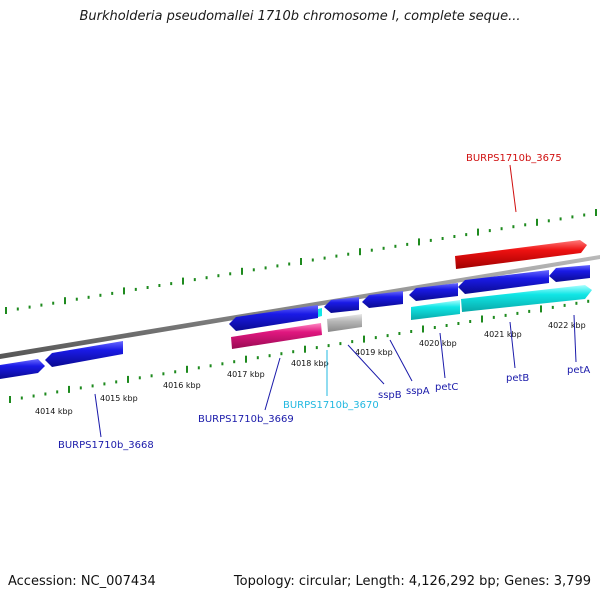 This screenshot has width=600, height=600. I want to click on gene-arrow-petA, so click(569, 273).